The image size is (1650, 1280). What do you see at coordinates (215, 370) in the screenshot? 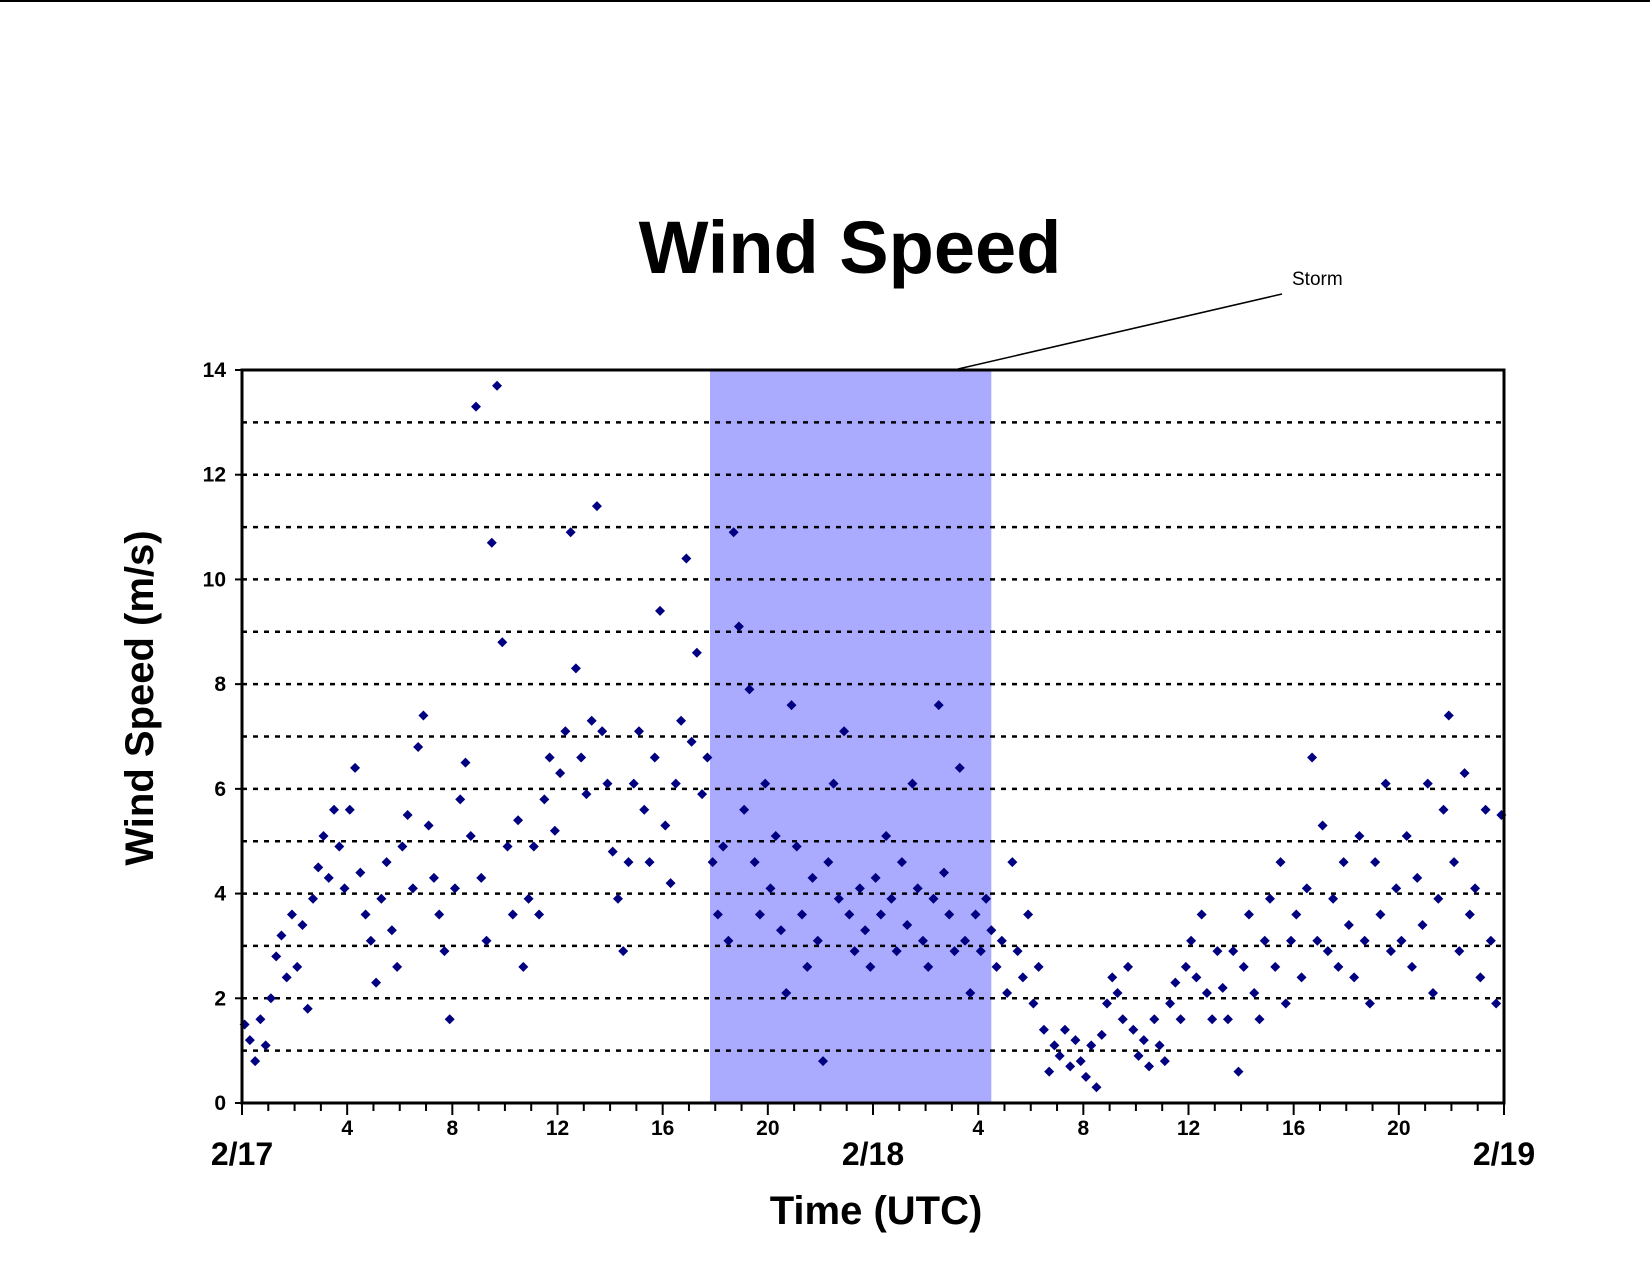
I see `y-tick-label: 14` at bounding box center [215, 370].